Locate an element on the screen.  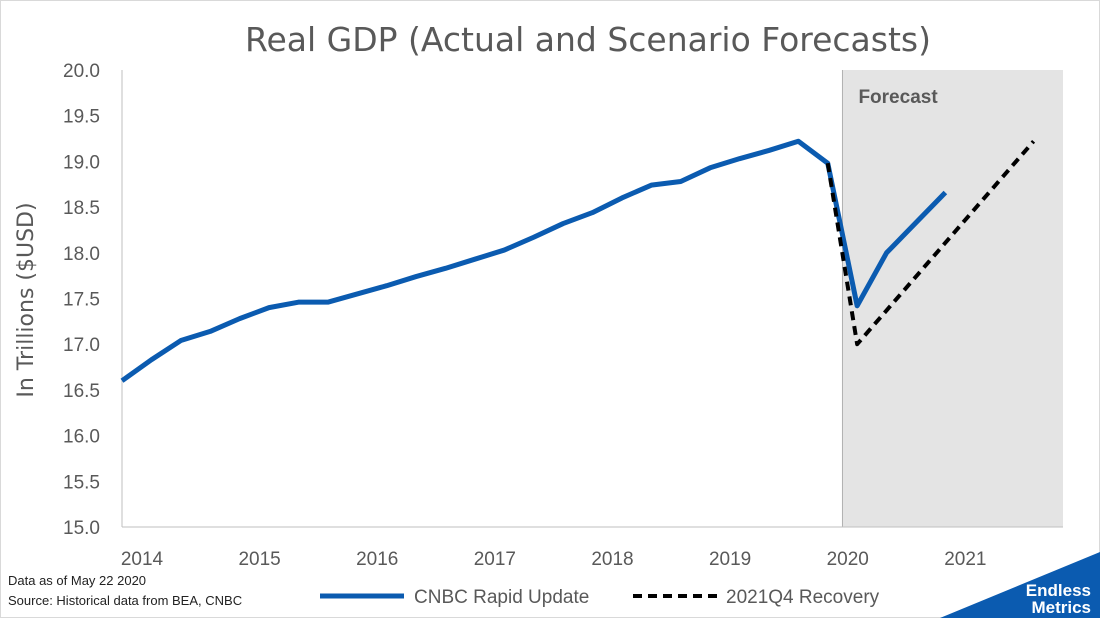
y-tick-label: 15.0 is located at coordinates (81, 528).